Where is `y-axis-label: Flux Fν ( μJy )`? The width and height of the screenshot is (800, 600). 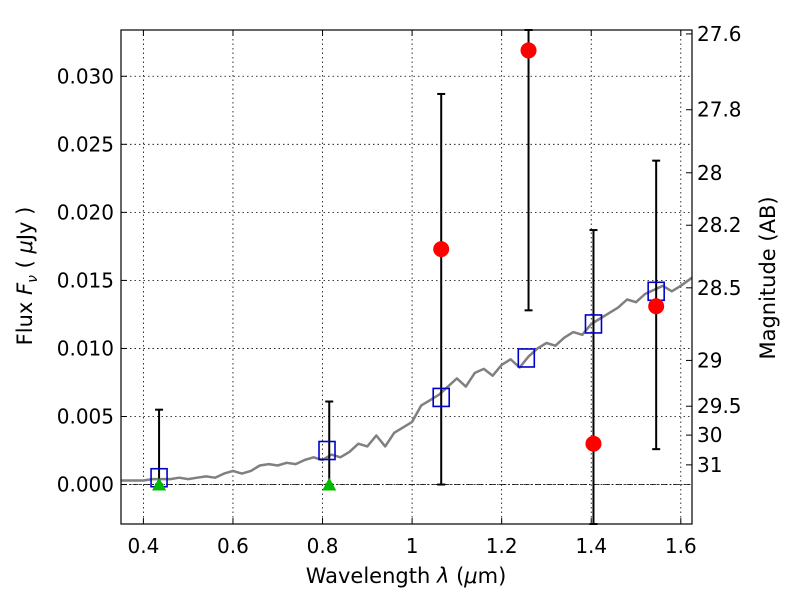
y-axis-label: Flux Fν ( μJy ) is located at coordinates (27, 276).